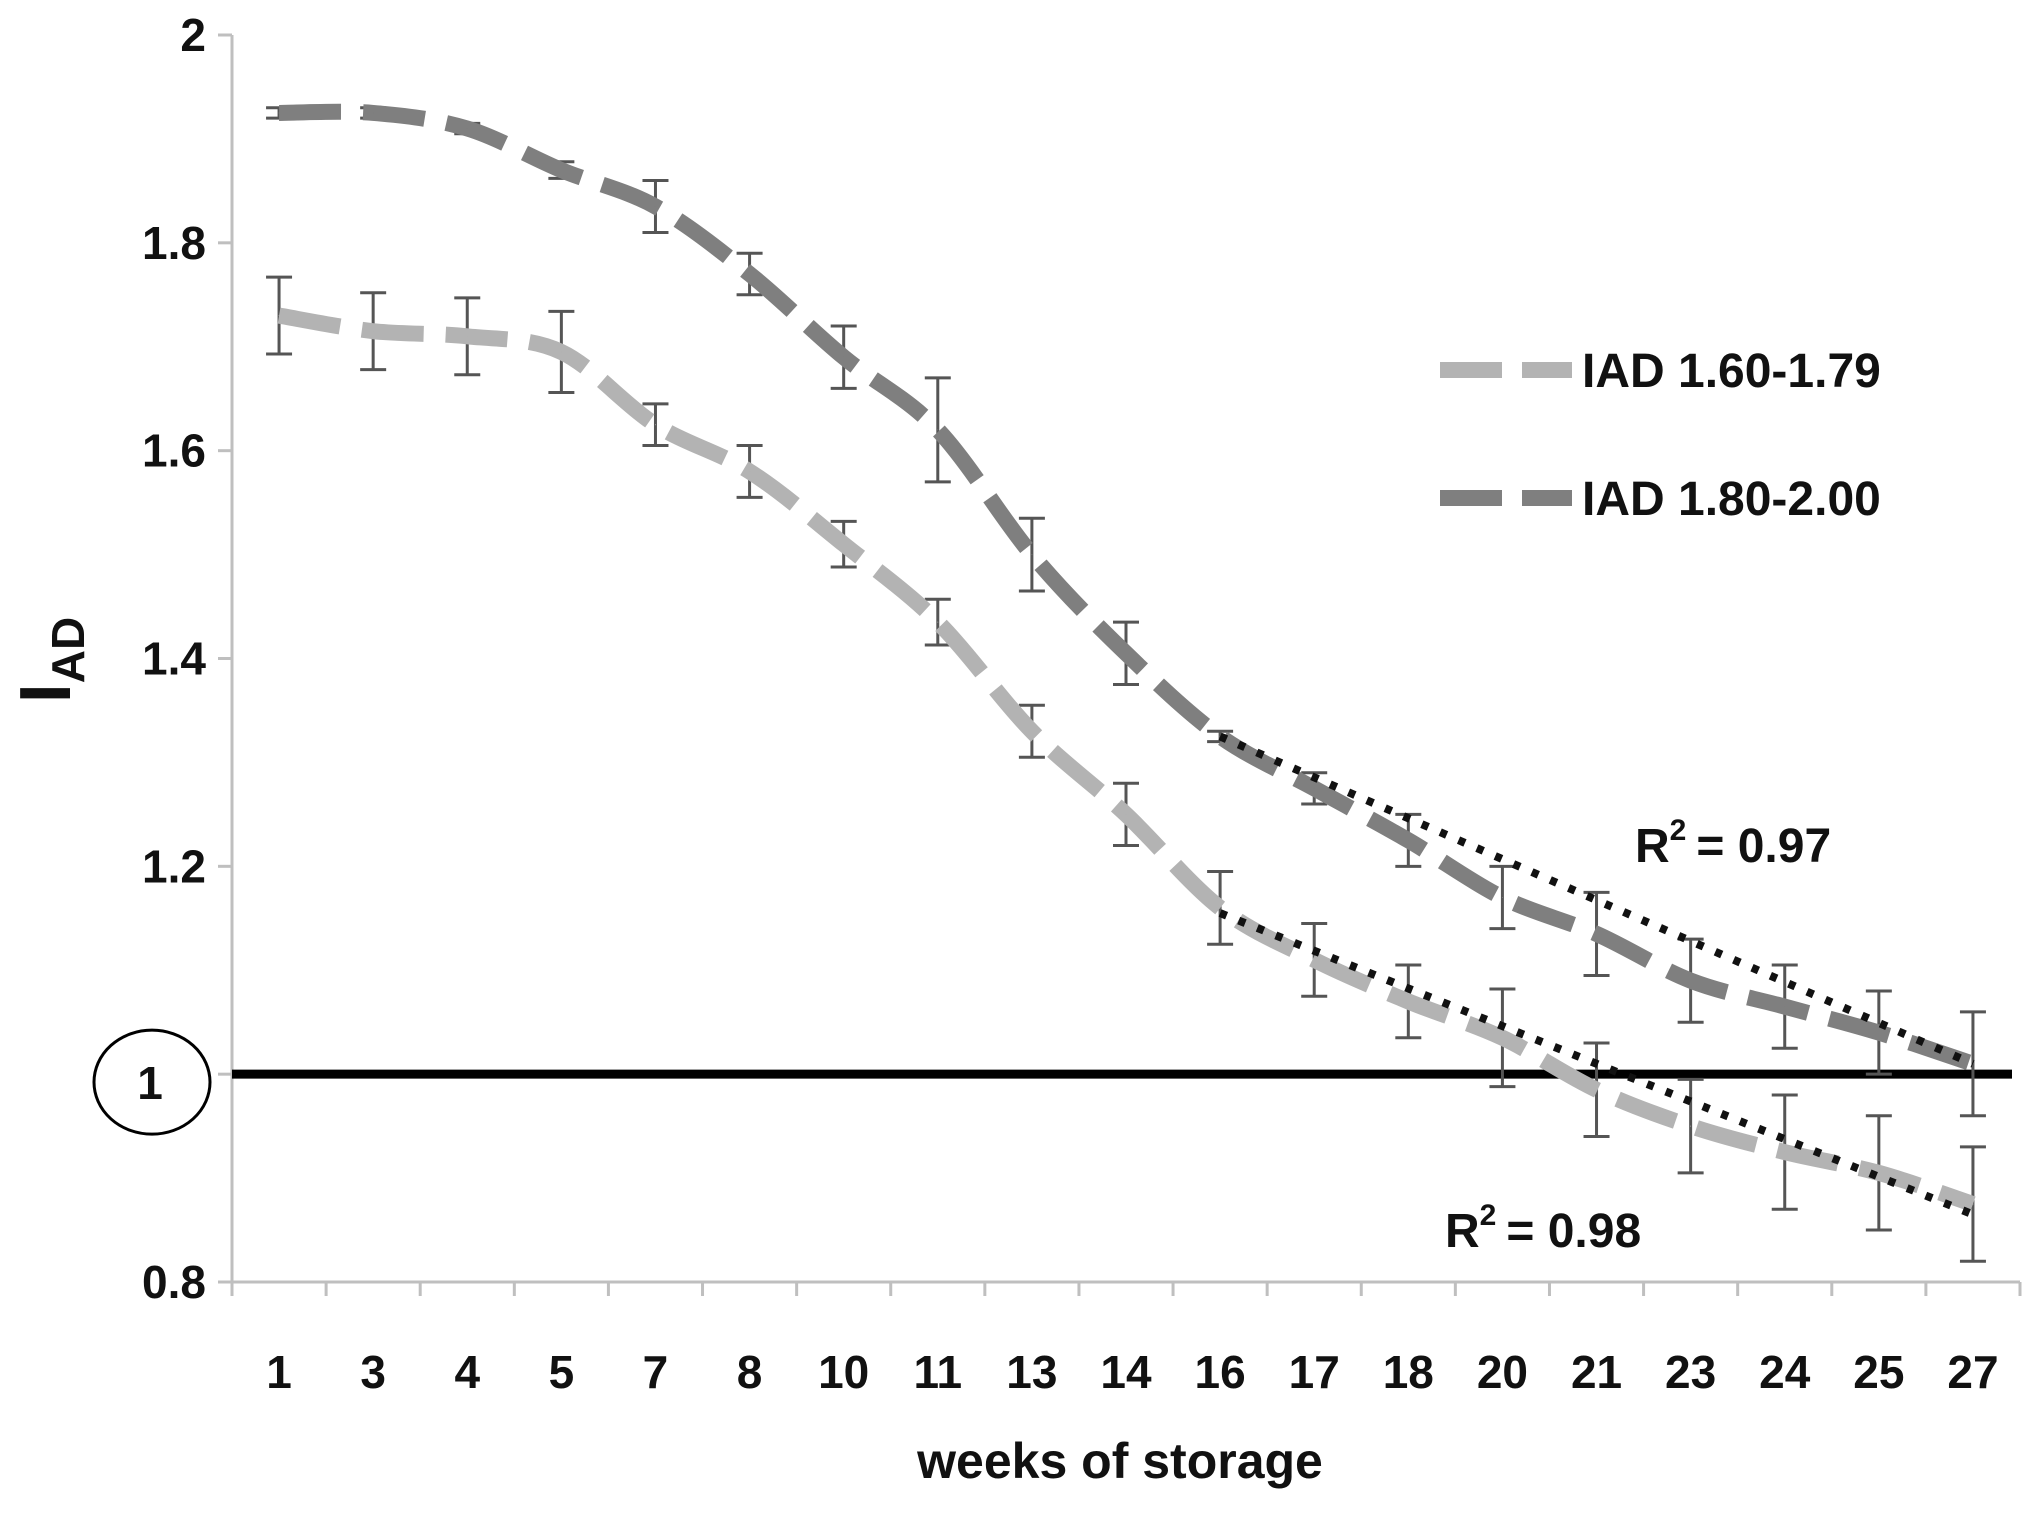  What do you see at coordinates (937, 1372) in the screenshot?
I see `x-tick-label: 11` at bounding box center [937, 1372].